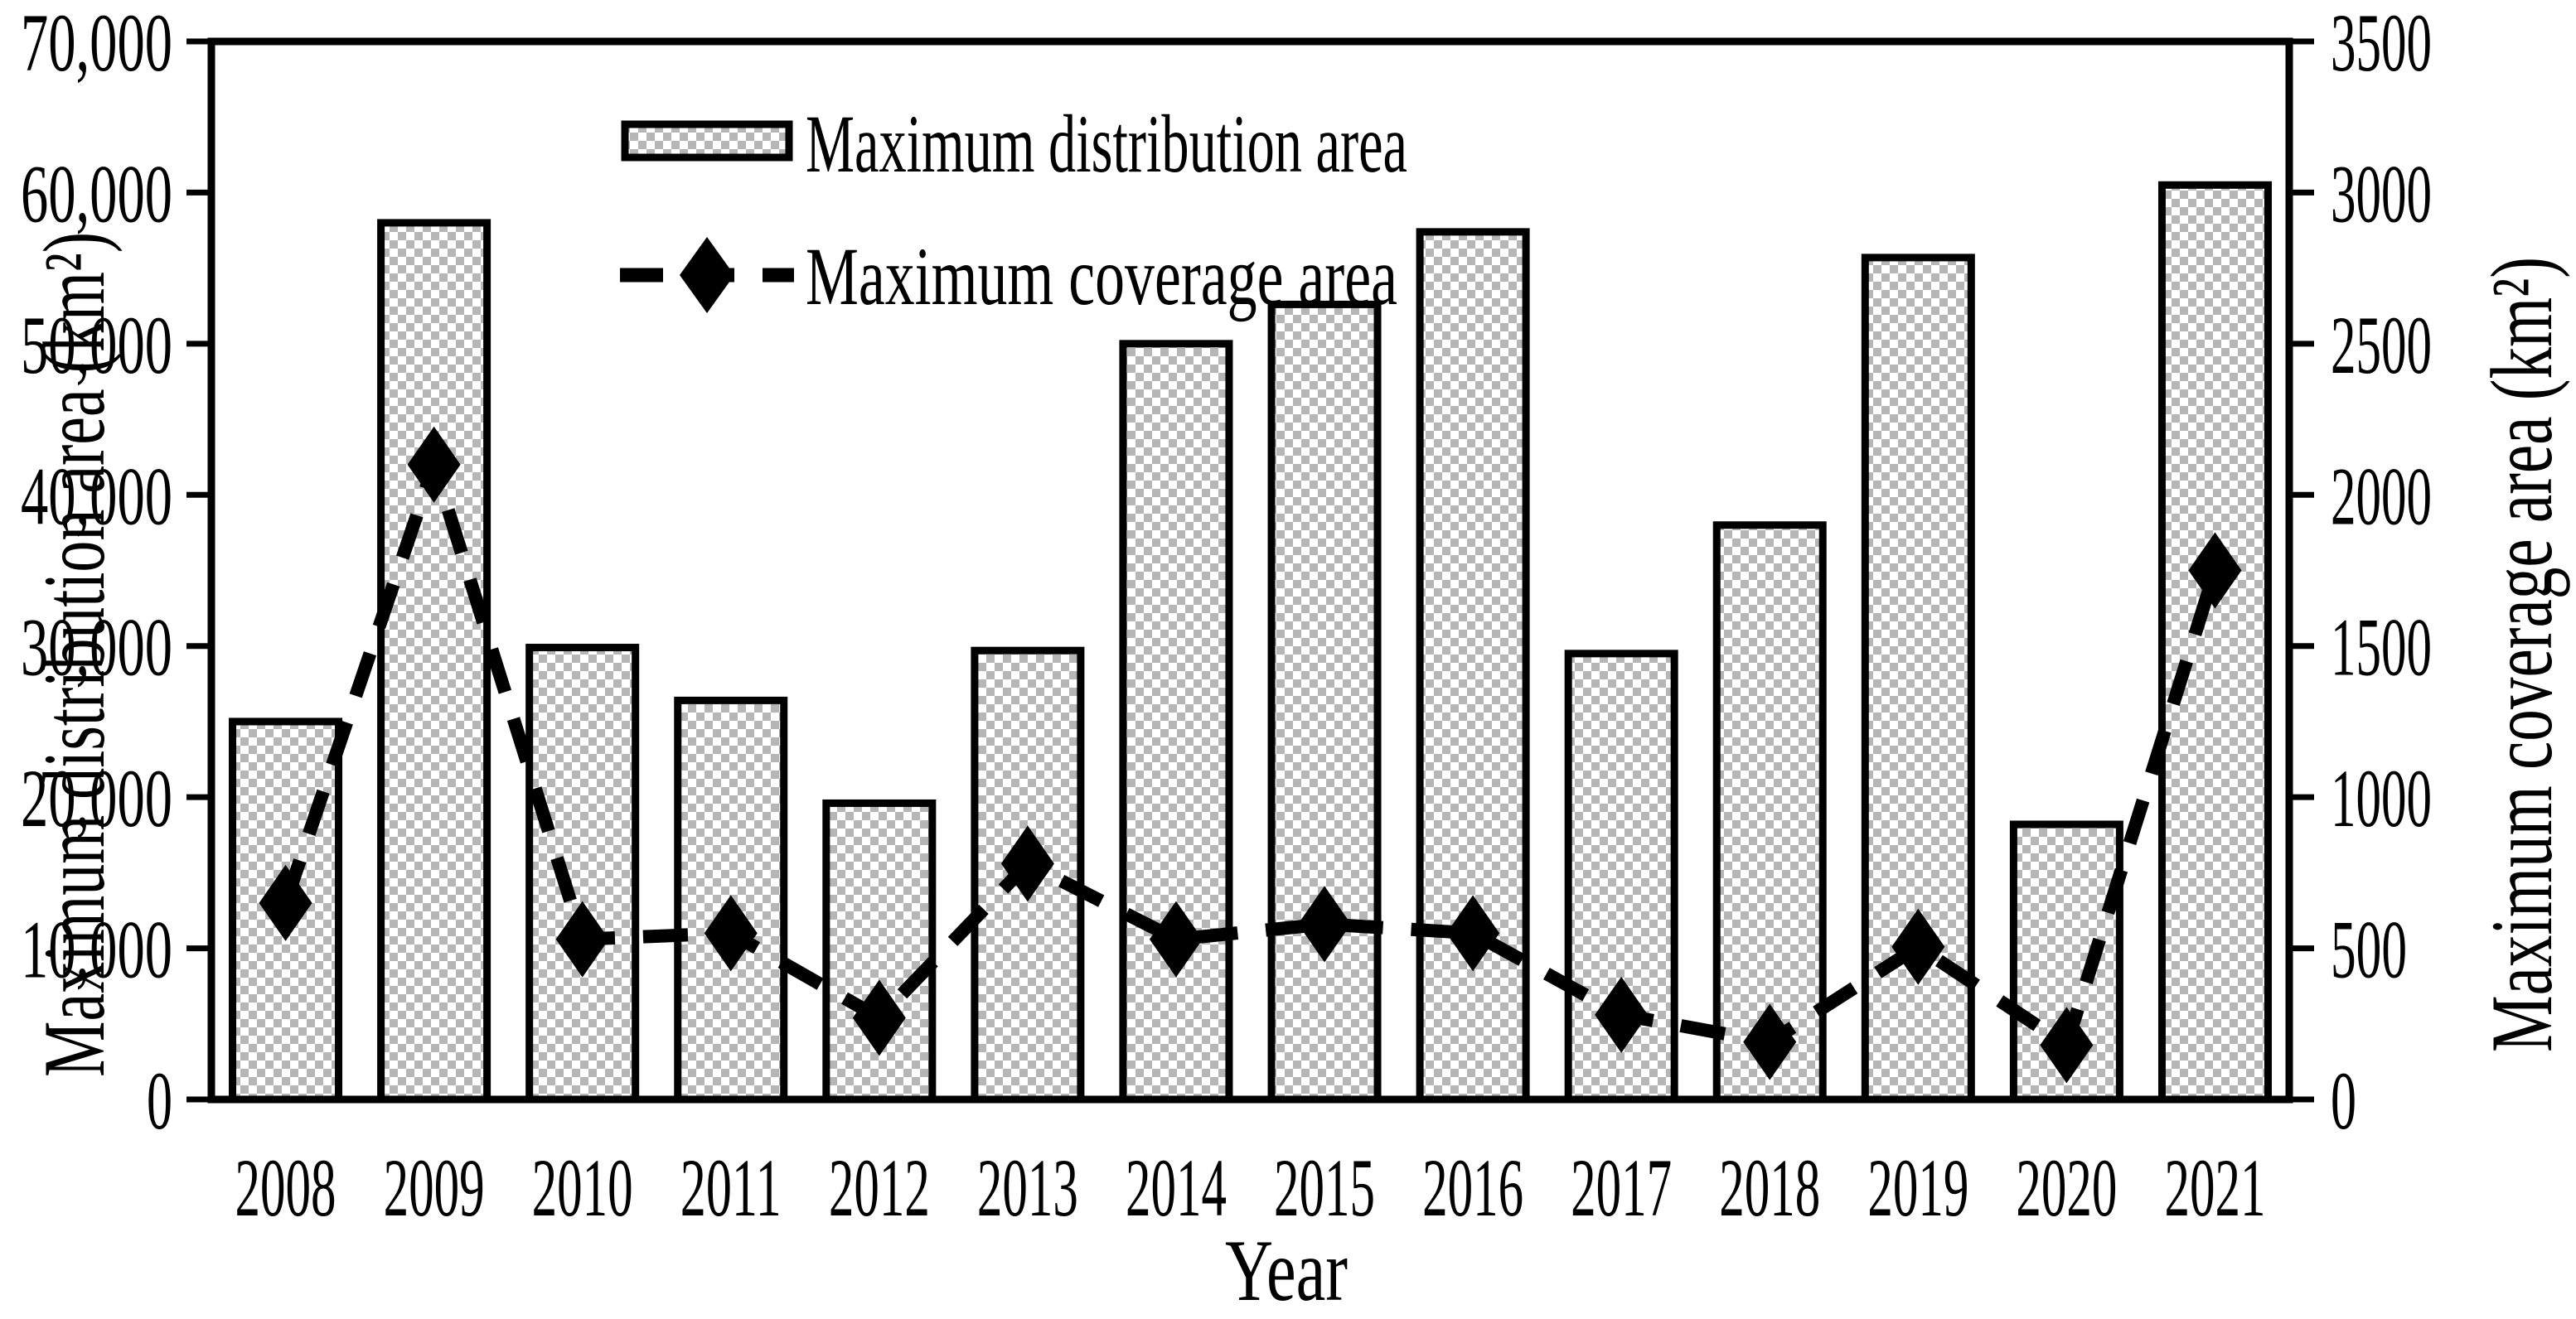 The width and height of the screenshot is (2576, 1319). What do you see at coordinates (96, 647) in the screenshot?
I see `left-tick-label-30000: 30,000` at bounding box center [96, 647].